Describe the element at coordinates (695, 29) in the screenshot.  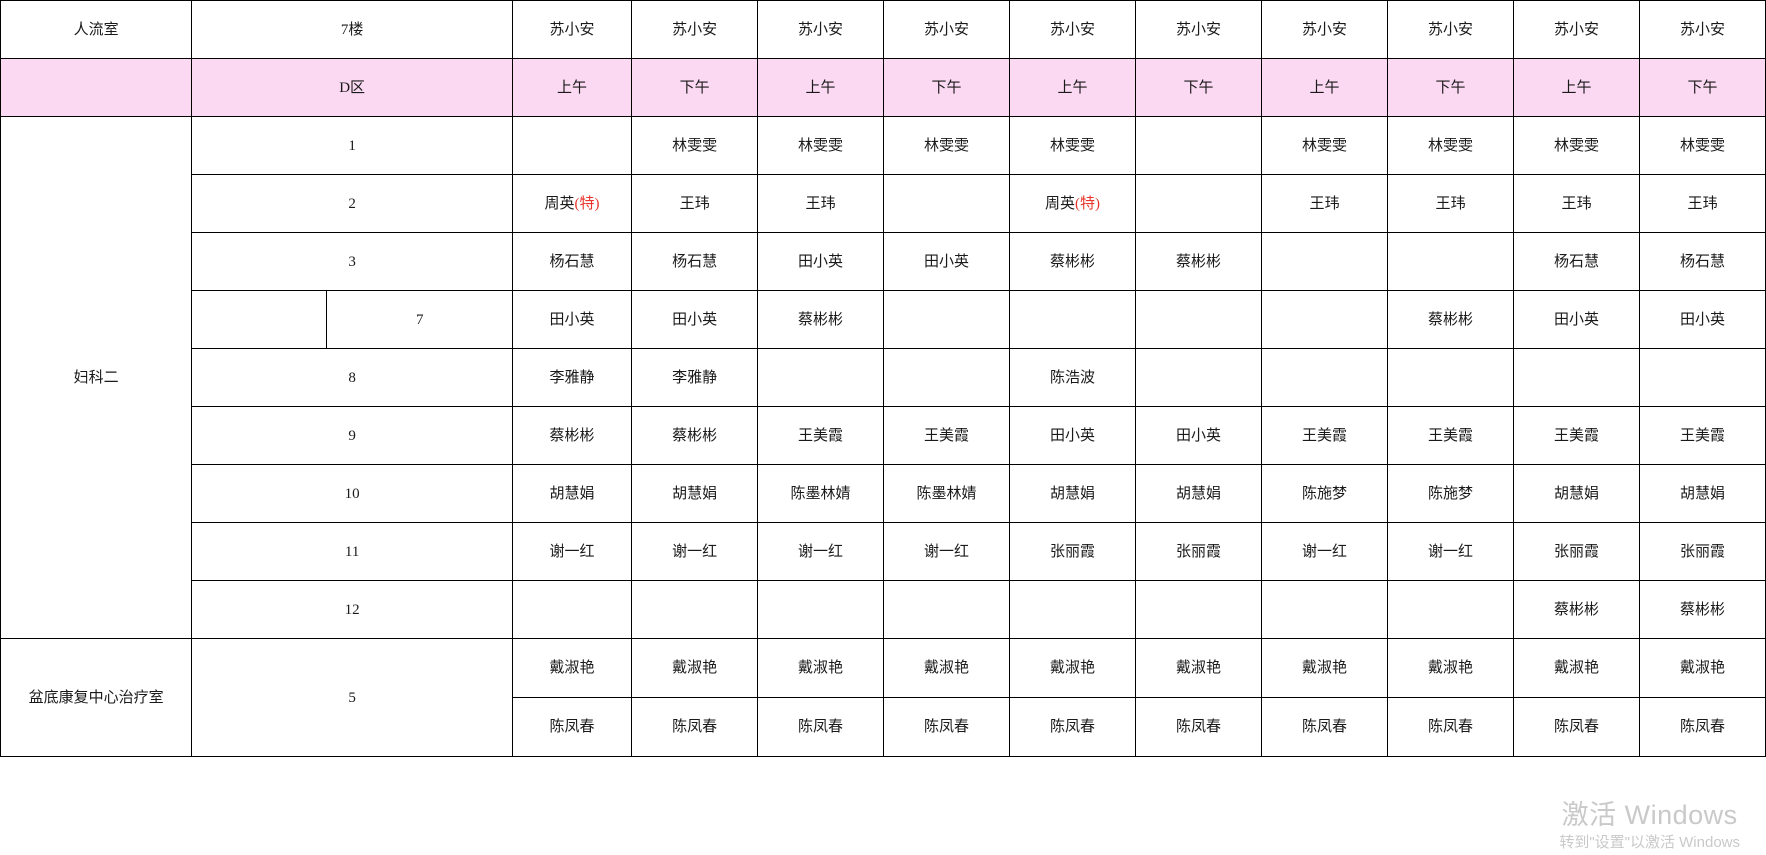
I see `header-doctor-2: 苏小安` at that location.